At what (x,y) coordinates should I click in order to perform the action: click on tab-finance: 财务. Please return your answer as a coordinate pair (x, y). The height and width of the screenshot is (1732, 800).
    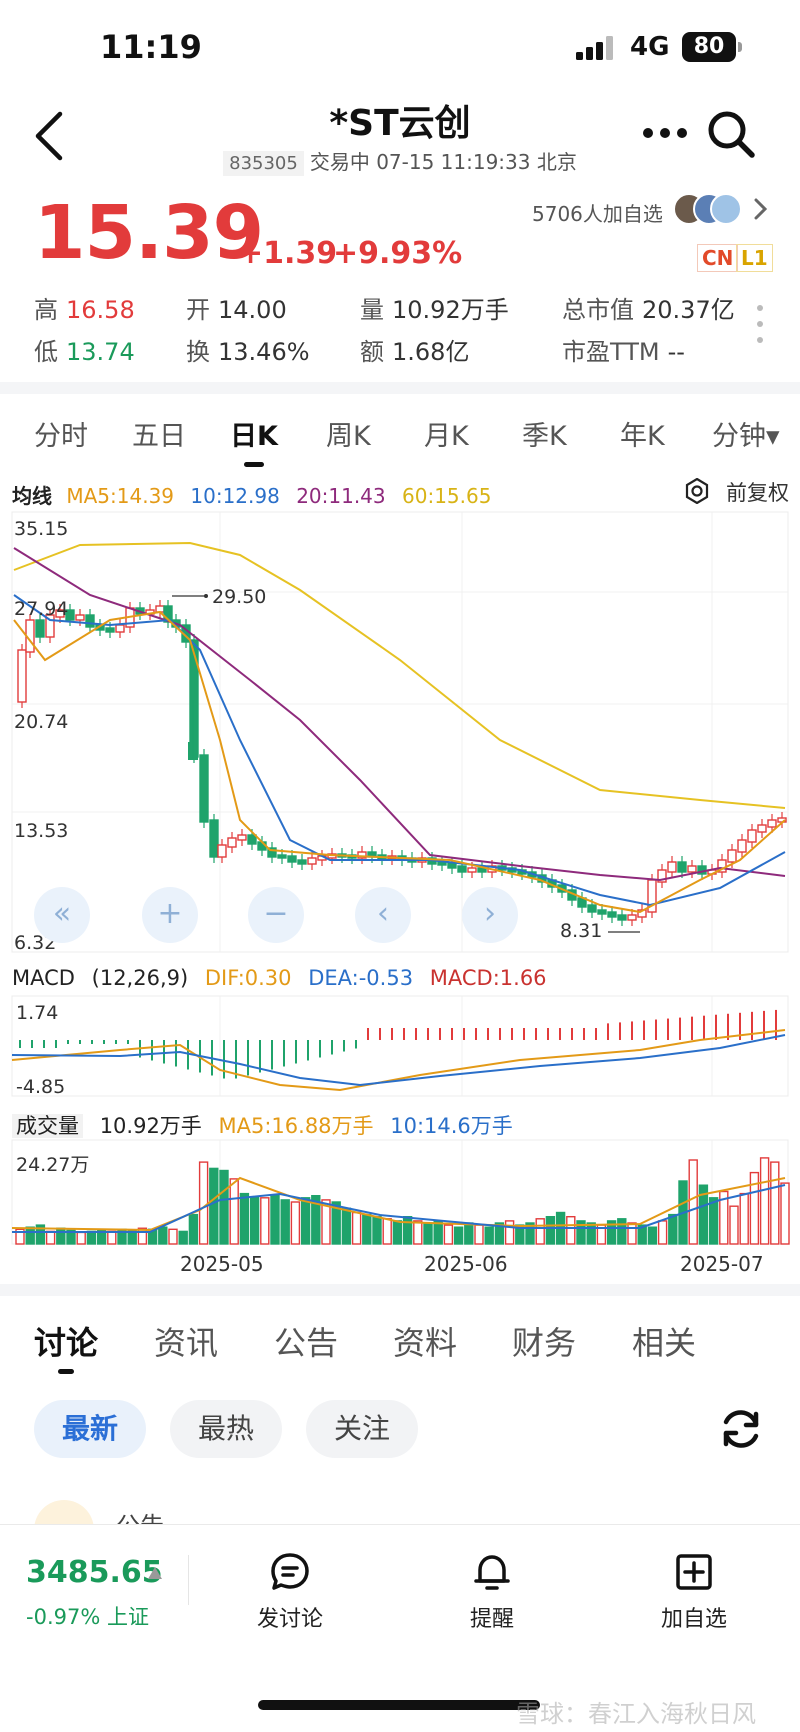
    Looking at the image, I should click on (544, 1343).